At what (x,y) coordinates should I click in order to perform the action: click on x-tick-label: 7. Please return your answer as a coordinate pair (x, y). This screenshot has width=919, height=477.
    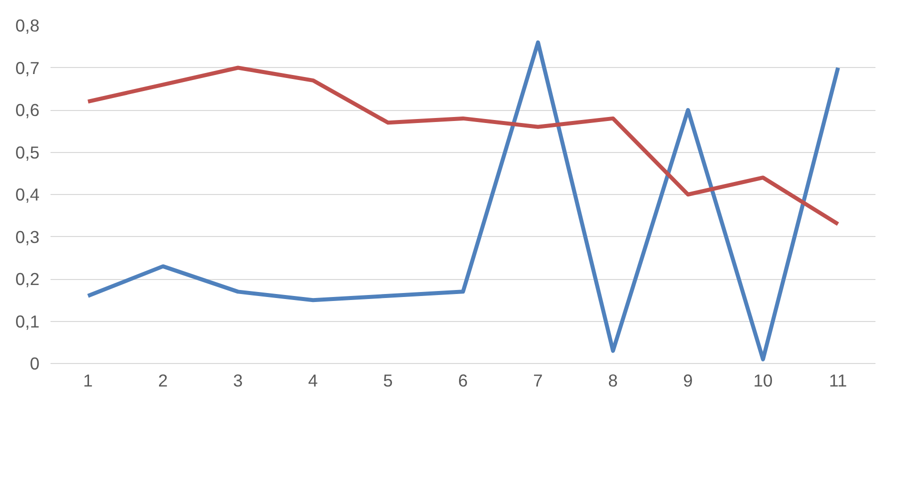
    Looking at the image, I should click on (538, 380).